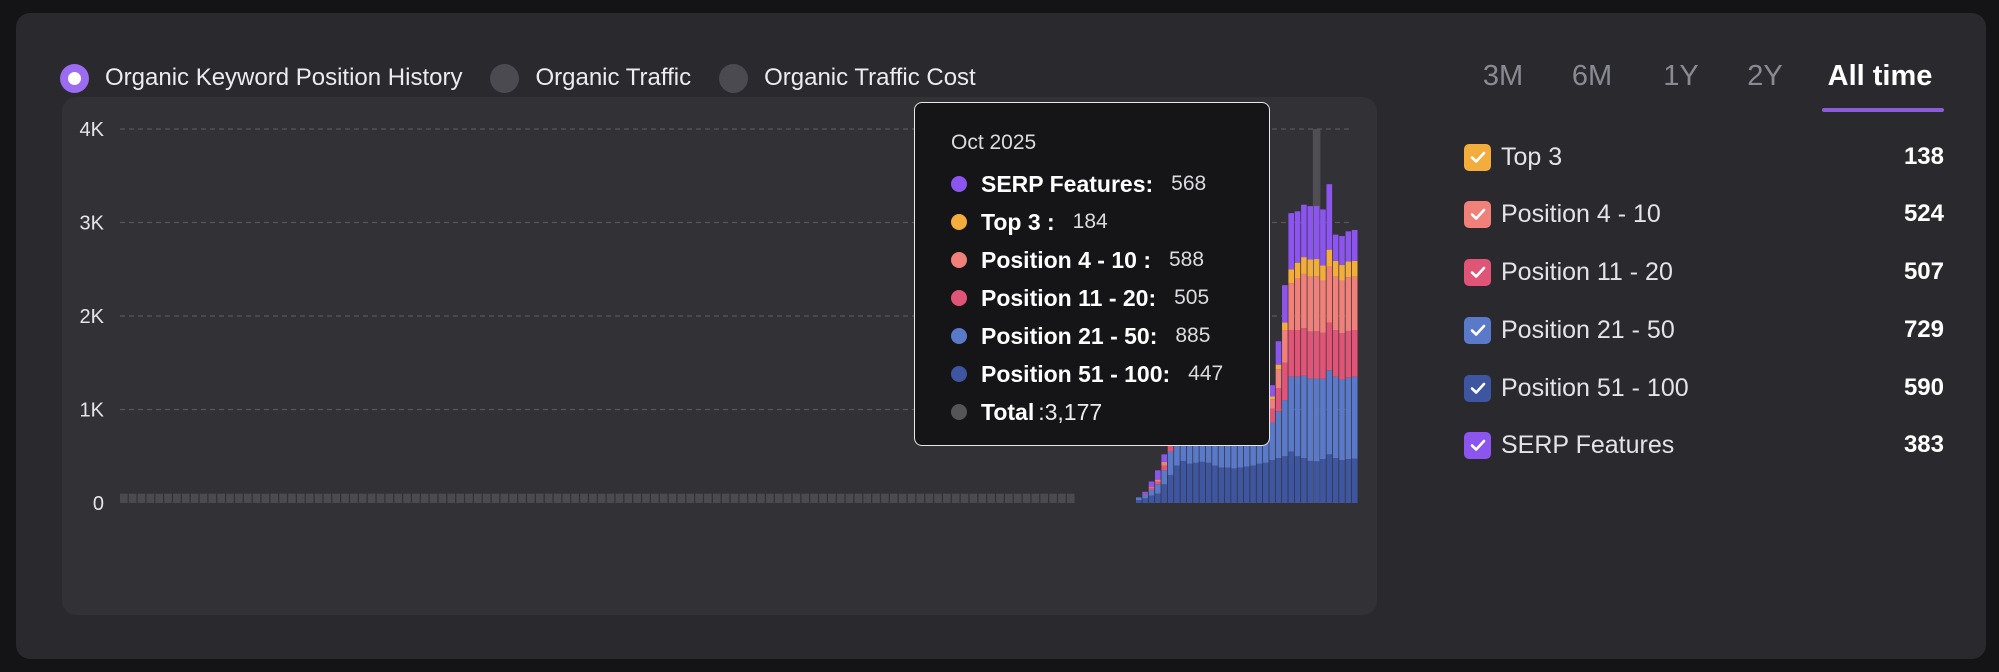 This screenshot has height=672, width=1999. What do you see at coordinates (261, 78) in the screenshot?
I see `metric-tab-keyword-position-history: Organic Keyword Position History` at bounding box center [261, 78].